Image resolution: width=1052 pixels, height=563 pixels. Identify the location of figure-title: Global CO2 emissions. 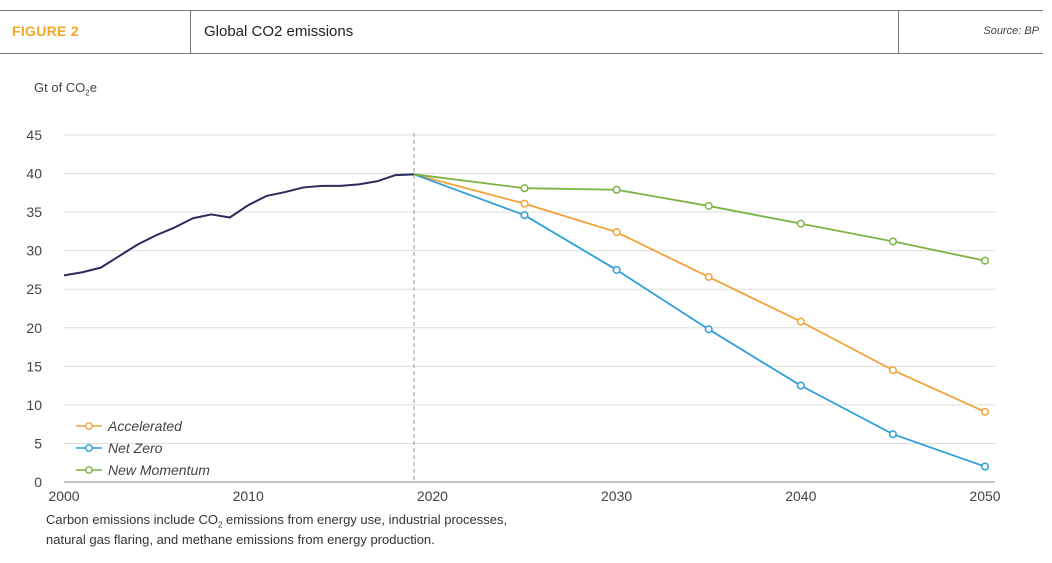
(279, 31).